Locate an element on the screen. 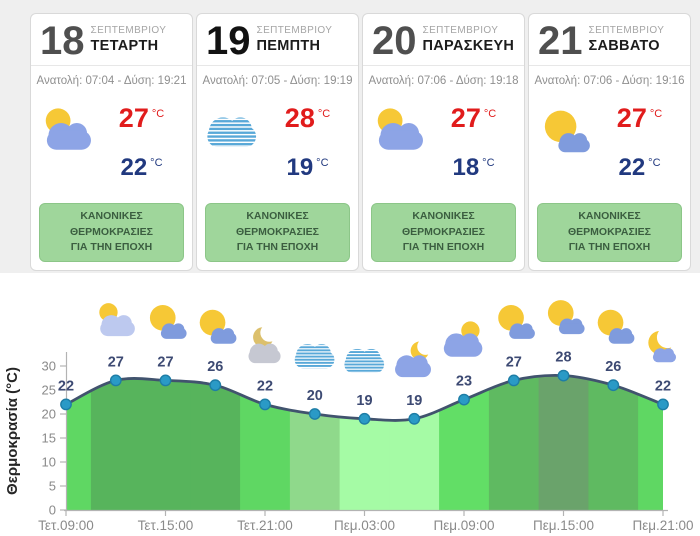  card-main: 28 °C 19 °C is located at coordinates (277, 148).